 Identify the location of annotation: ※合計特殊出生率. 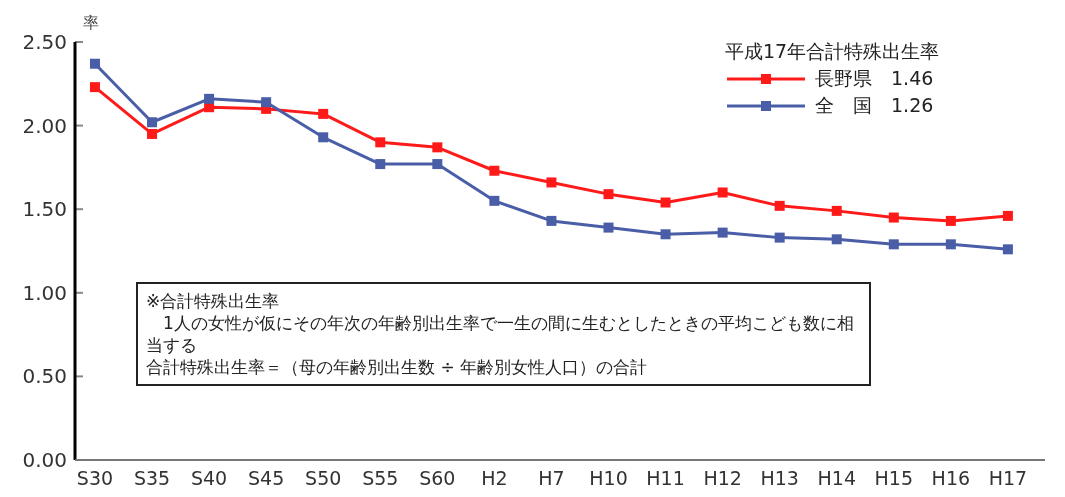
(213, 301).